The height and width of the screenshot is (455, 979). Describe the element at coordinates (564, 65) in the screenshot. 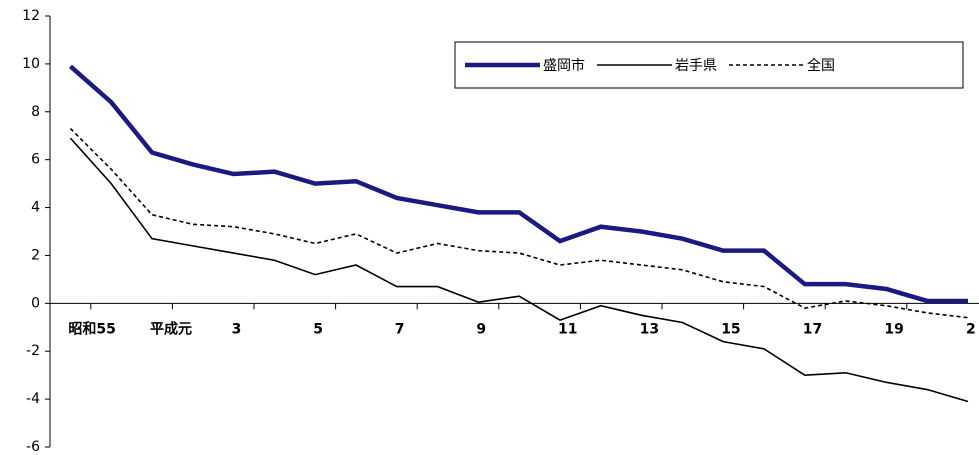

I see `legend-label: 盛岡市` at that location.